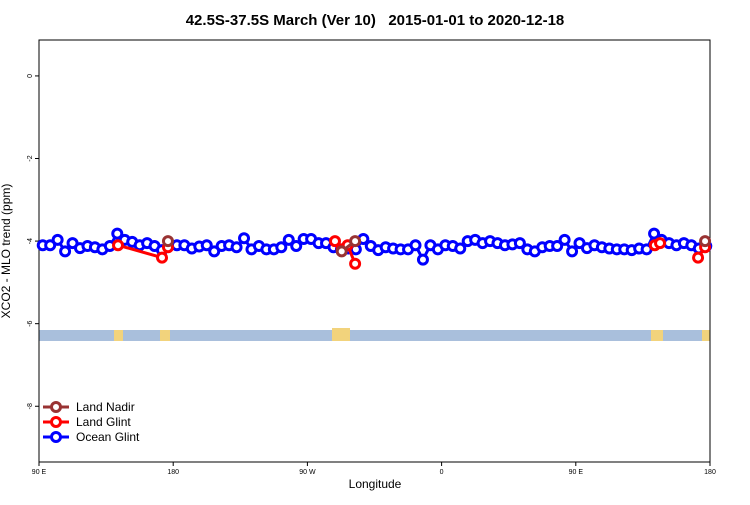  I want to click on x-tick-label: 90 W, so click(307, 472).